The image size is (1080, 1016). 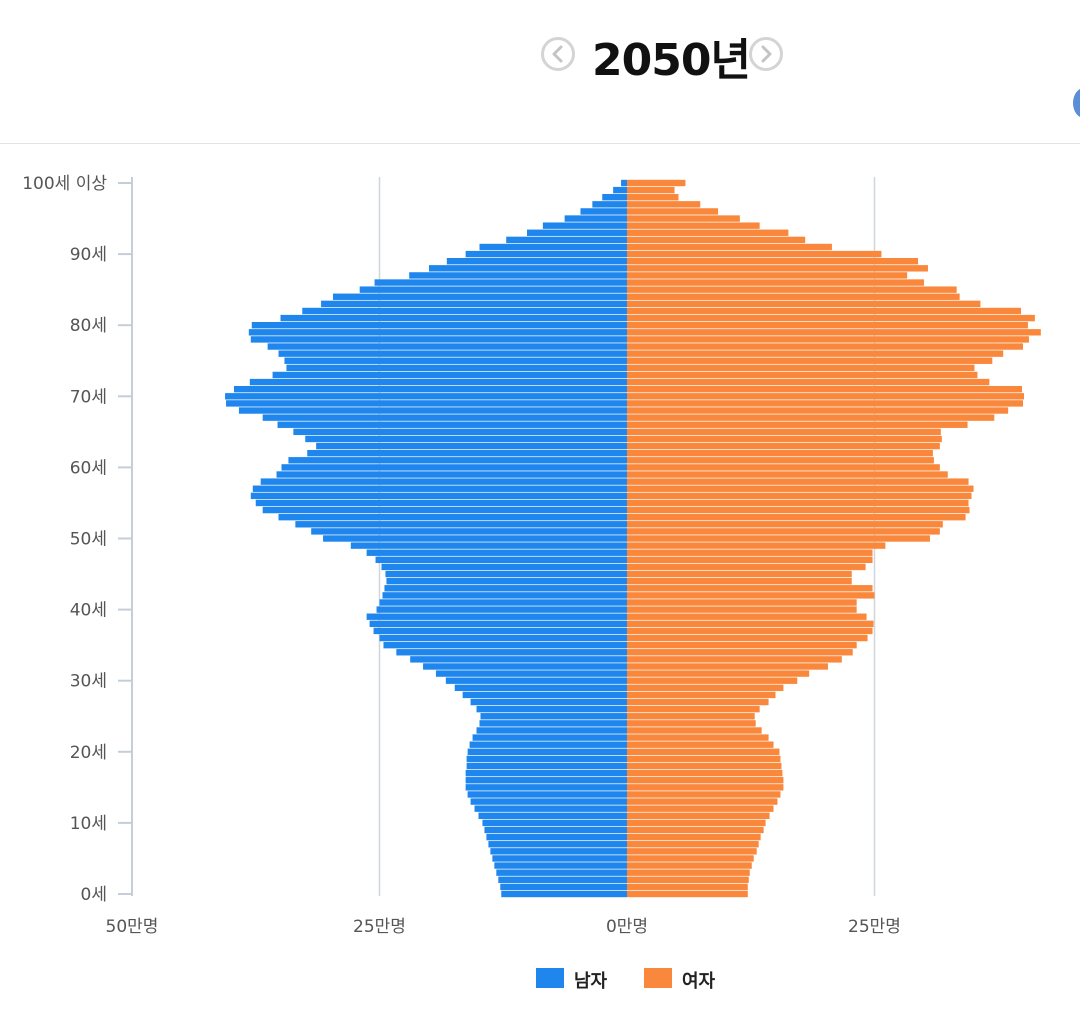 What do you see at coordinates (540, 72) in the screenshot?
I see `header: 2050년` at bounding box center [540, 72].